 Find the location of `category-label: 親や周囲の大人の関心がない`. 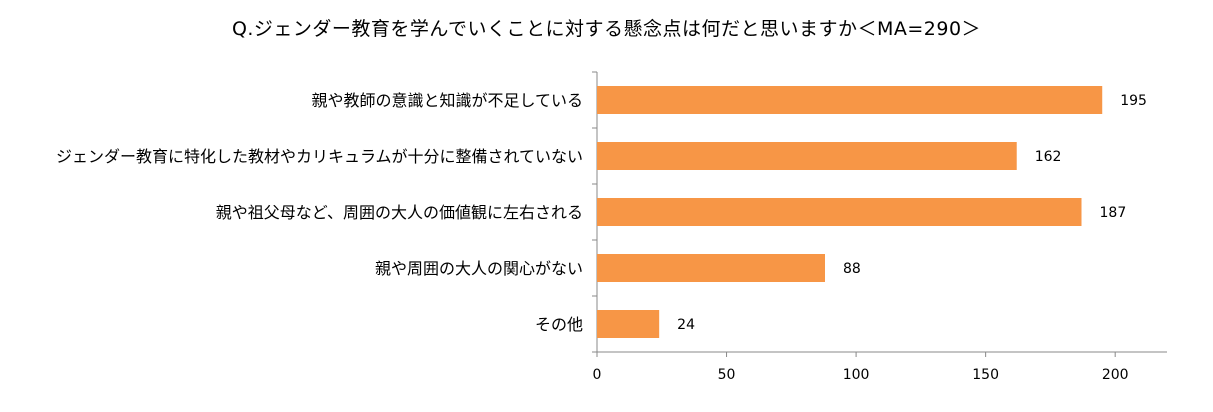

category-label: 親や周囲の大人の関心がない is located at coordinates (479, 268).